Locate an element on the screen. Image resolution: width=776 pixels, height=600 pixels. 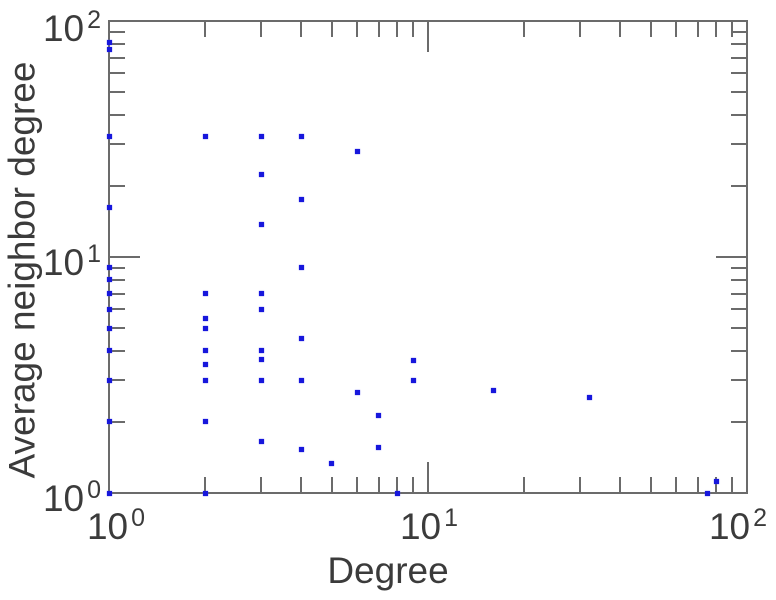
y-tick-label-10: 10 1 is located at coordinates (71, 261).